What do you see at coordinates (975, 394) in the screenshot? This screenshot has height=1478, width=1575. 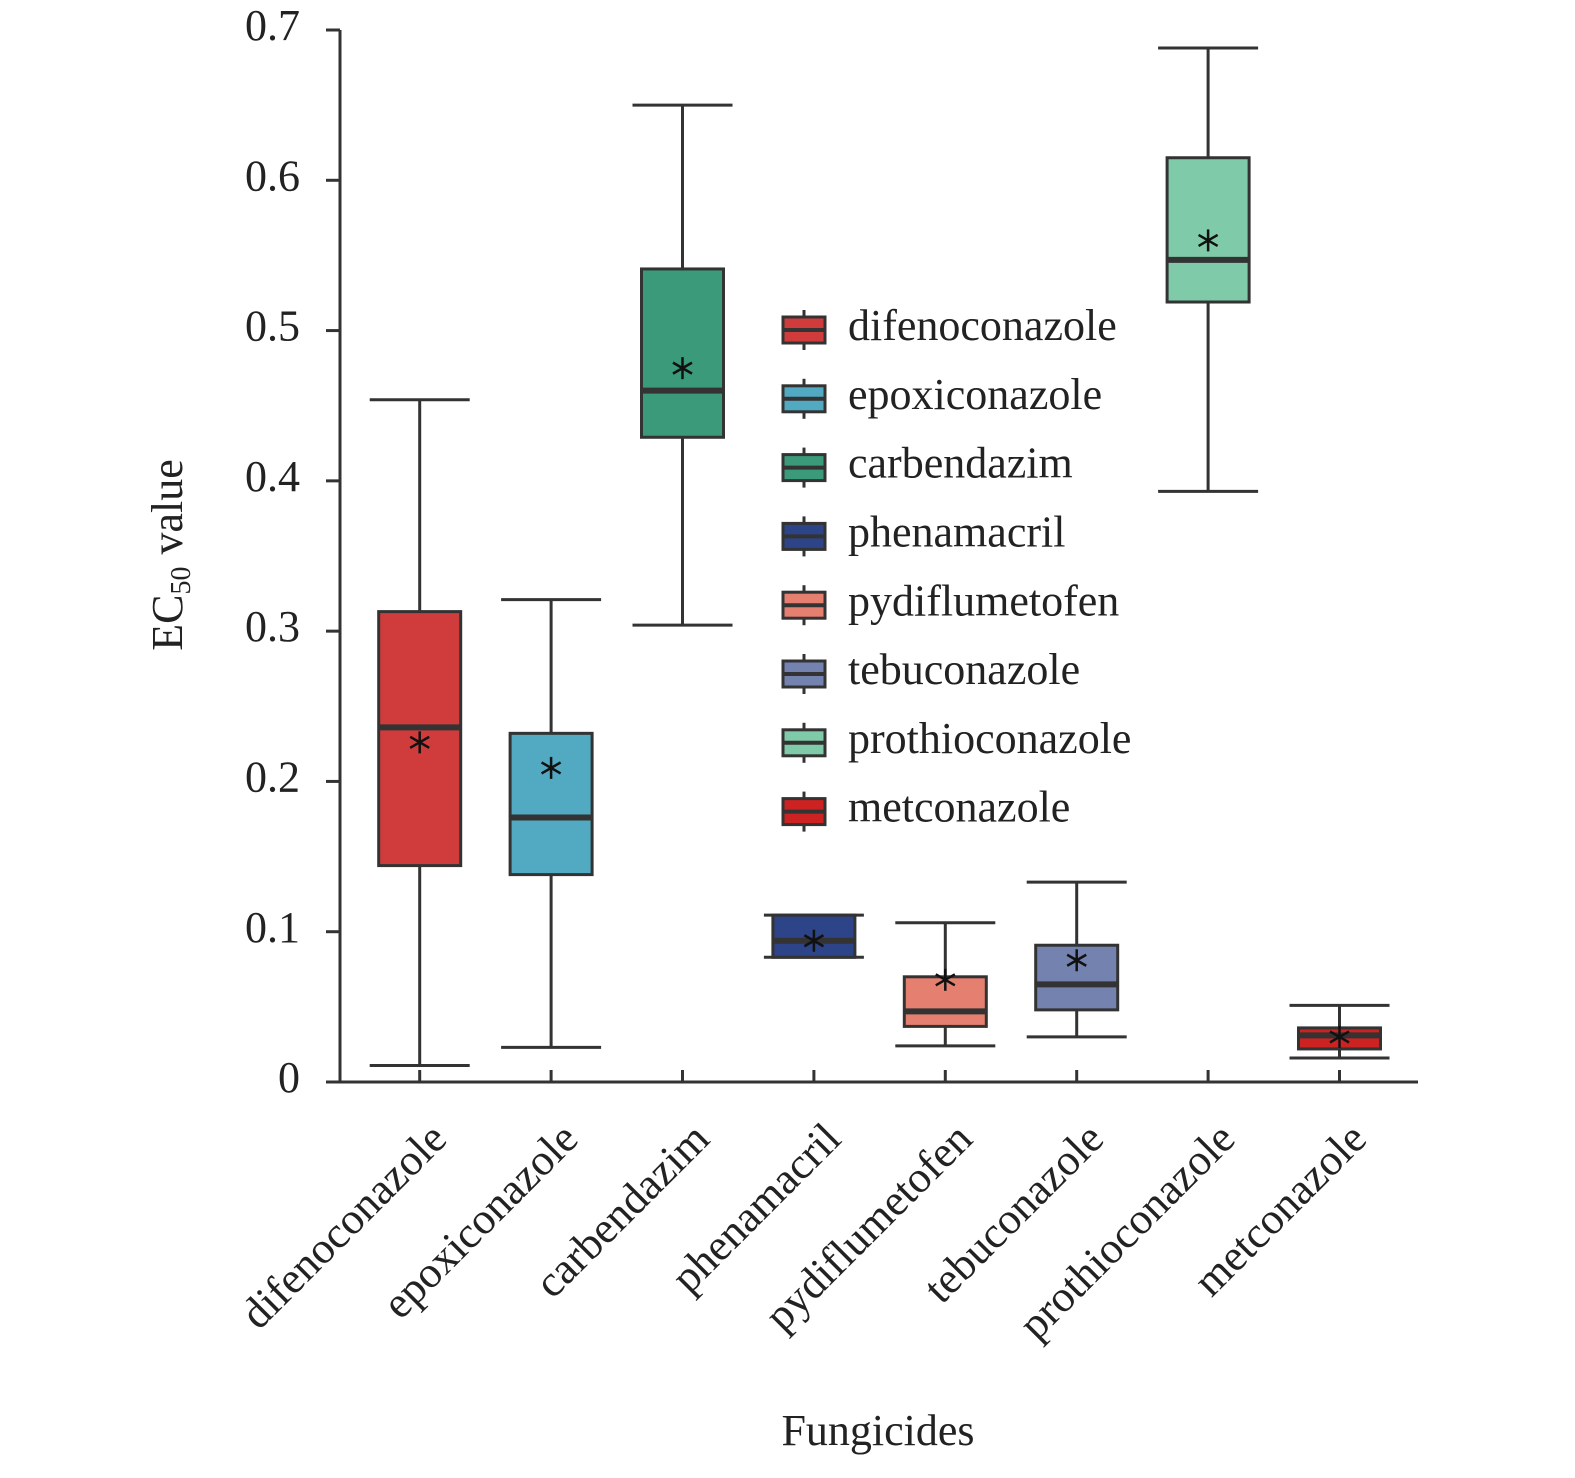 I see `legend-label: epoxiconazole` at bounding box center [975, 394].